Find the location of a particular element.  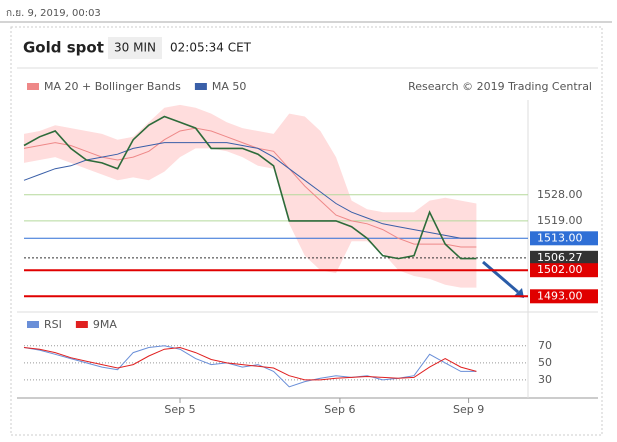

level-label: 1528.00 is located at coordinates (560, 194).